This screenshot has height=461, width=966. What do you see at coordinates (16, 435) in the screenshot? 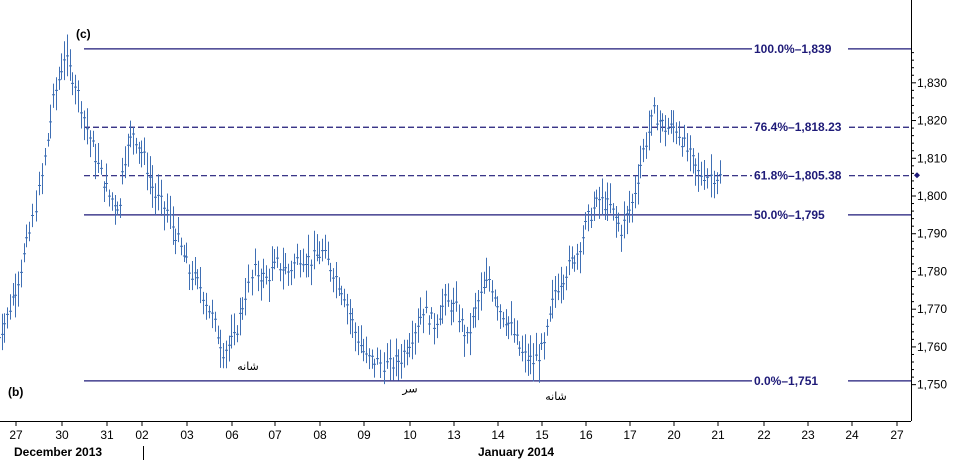
I see `x-tick-label-0: 27` at bounding box center [16, 435].